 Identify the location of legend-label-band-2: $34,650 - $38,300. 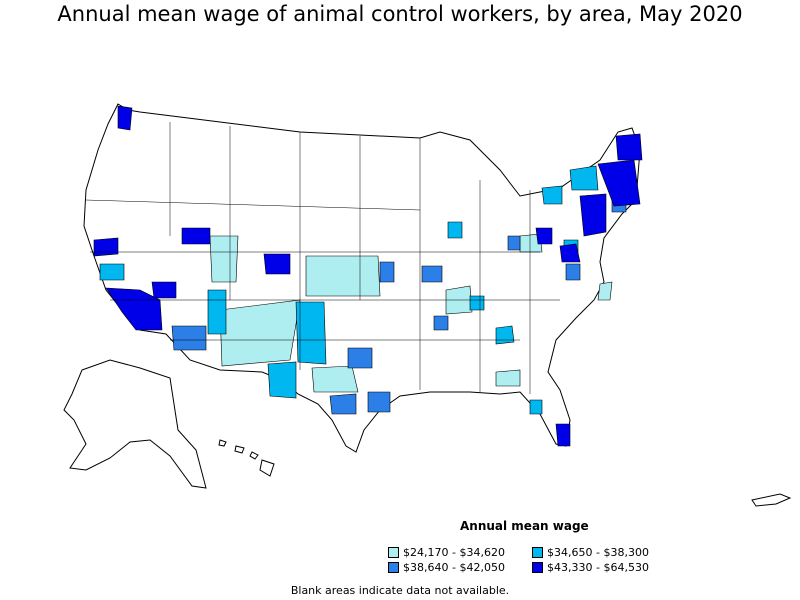
(598, 552).